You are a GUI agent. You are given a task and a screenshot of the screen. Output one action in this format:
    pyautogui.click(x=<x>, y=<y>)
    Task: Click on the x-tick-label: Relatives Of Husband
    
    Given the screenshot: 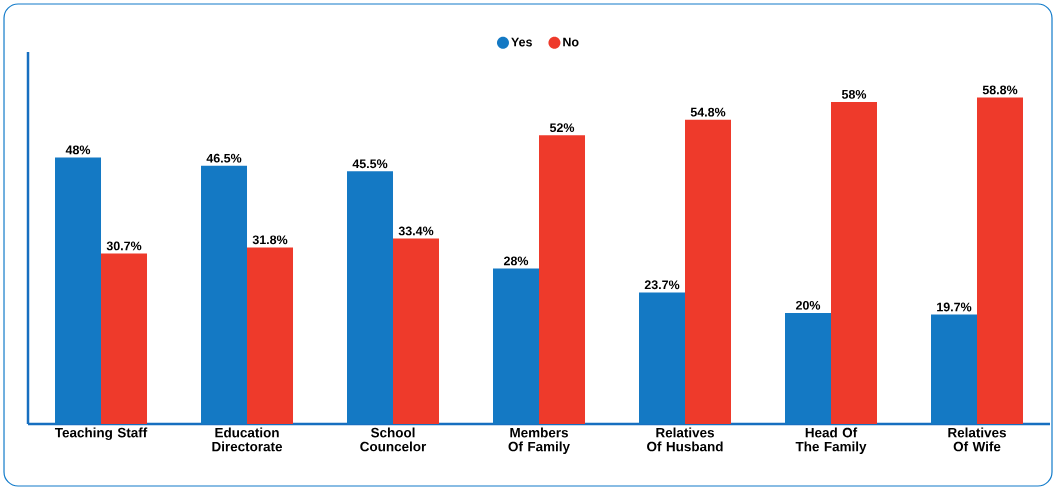 What is the action you would take?
    pyautogui.click(x=685, y=439)
    